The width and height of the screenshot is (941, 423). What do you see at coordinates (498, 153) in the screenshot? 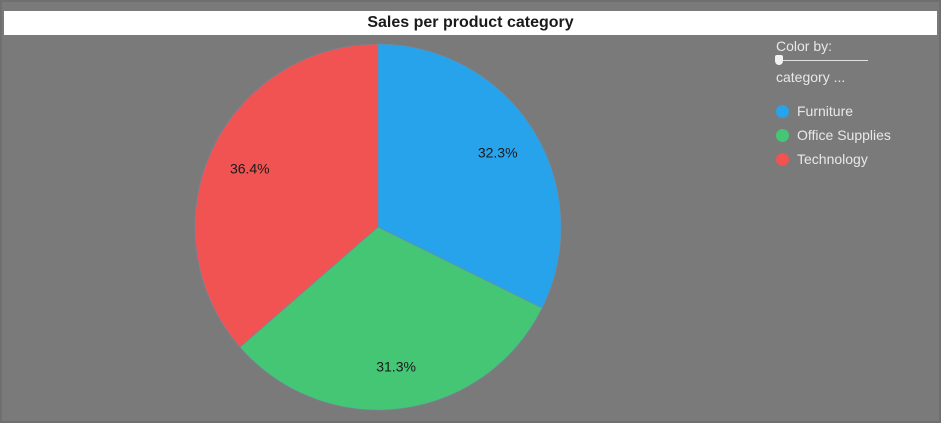
I see `slice-percent-label: 32.3%` at bounding box center [498, 153].